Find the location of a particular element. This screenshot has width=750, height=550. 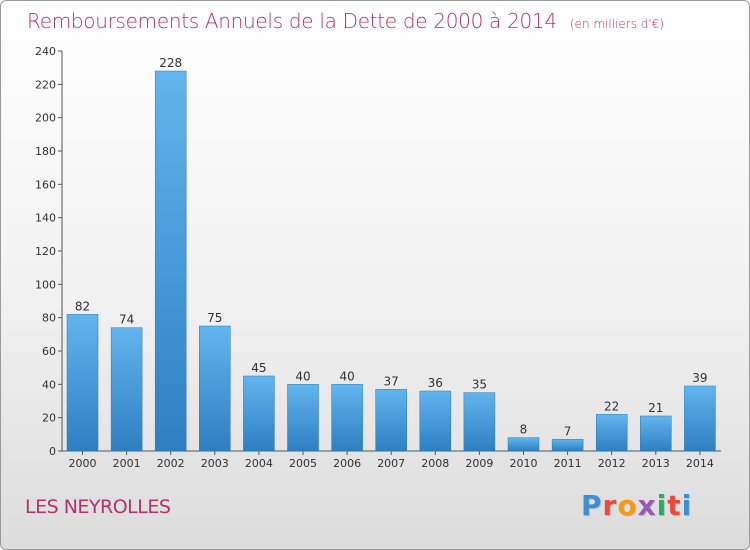

x-tick-label-2005: 2005 is located at coordinates (303, 463).